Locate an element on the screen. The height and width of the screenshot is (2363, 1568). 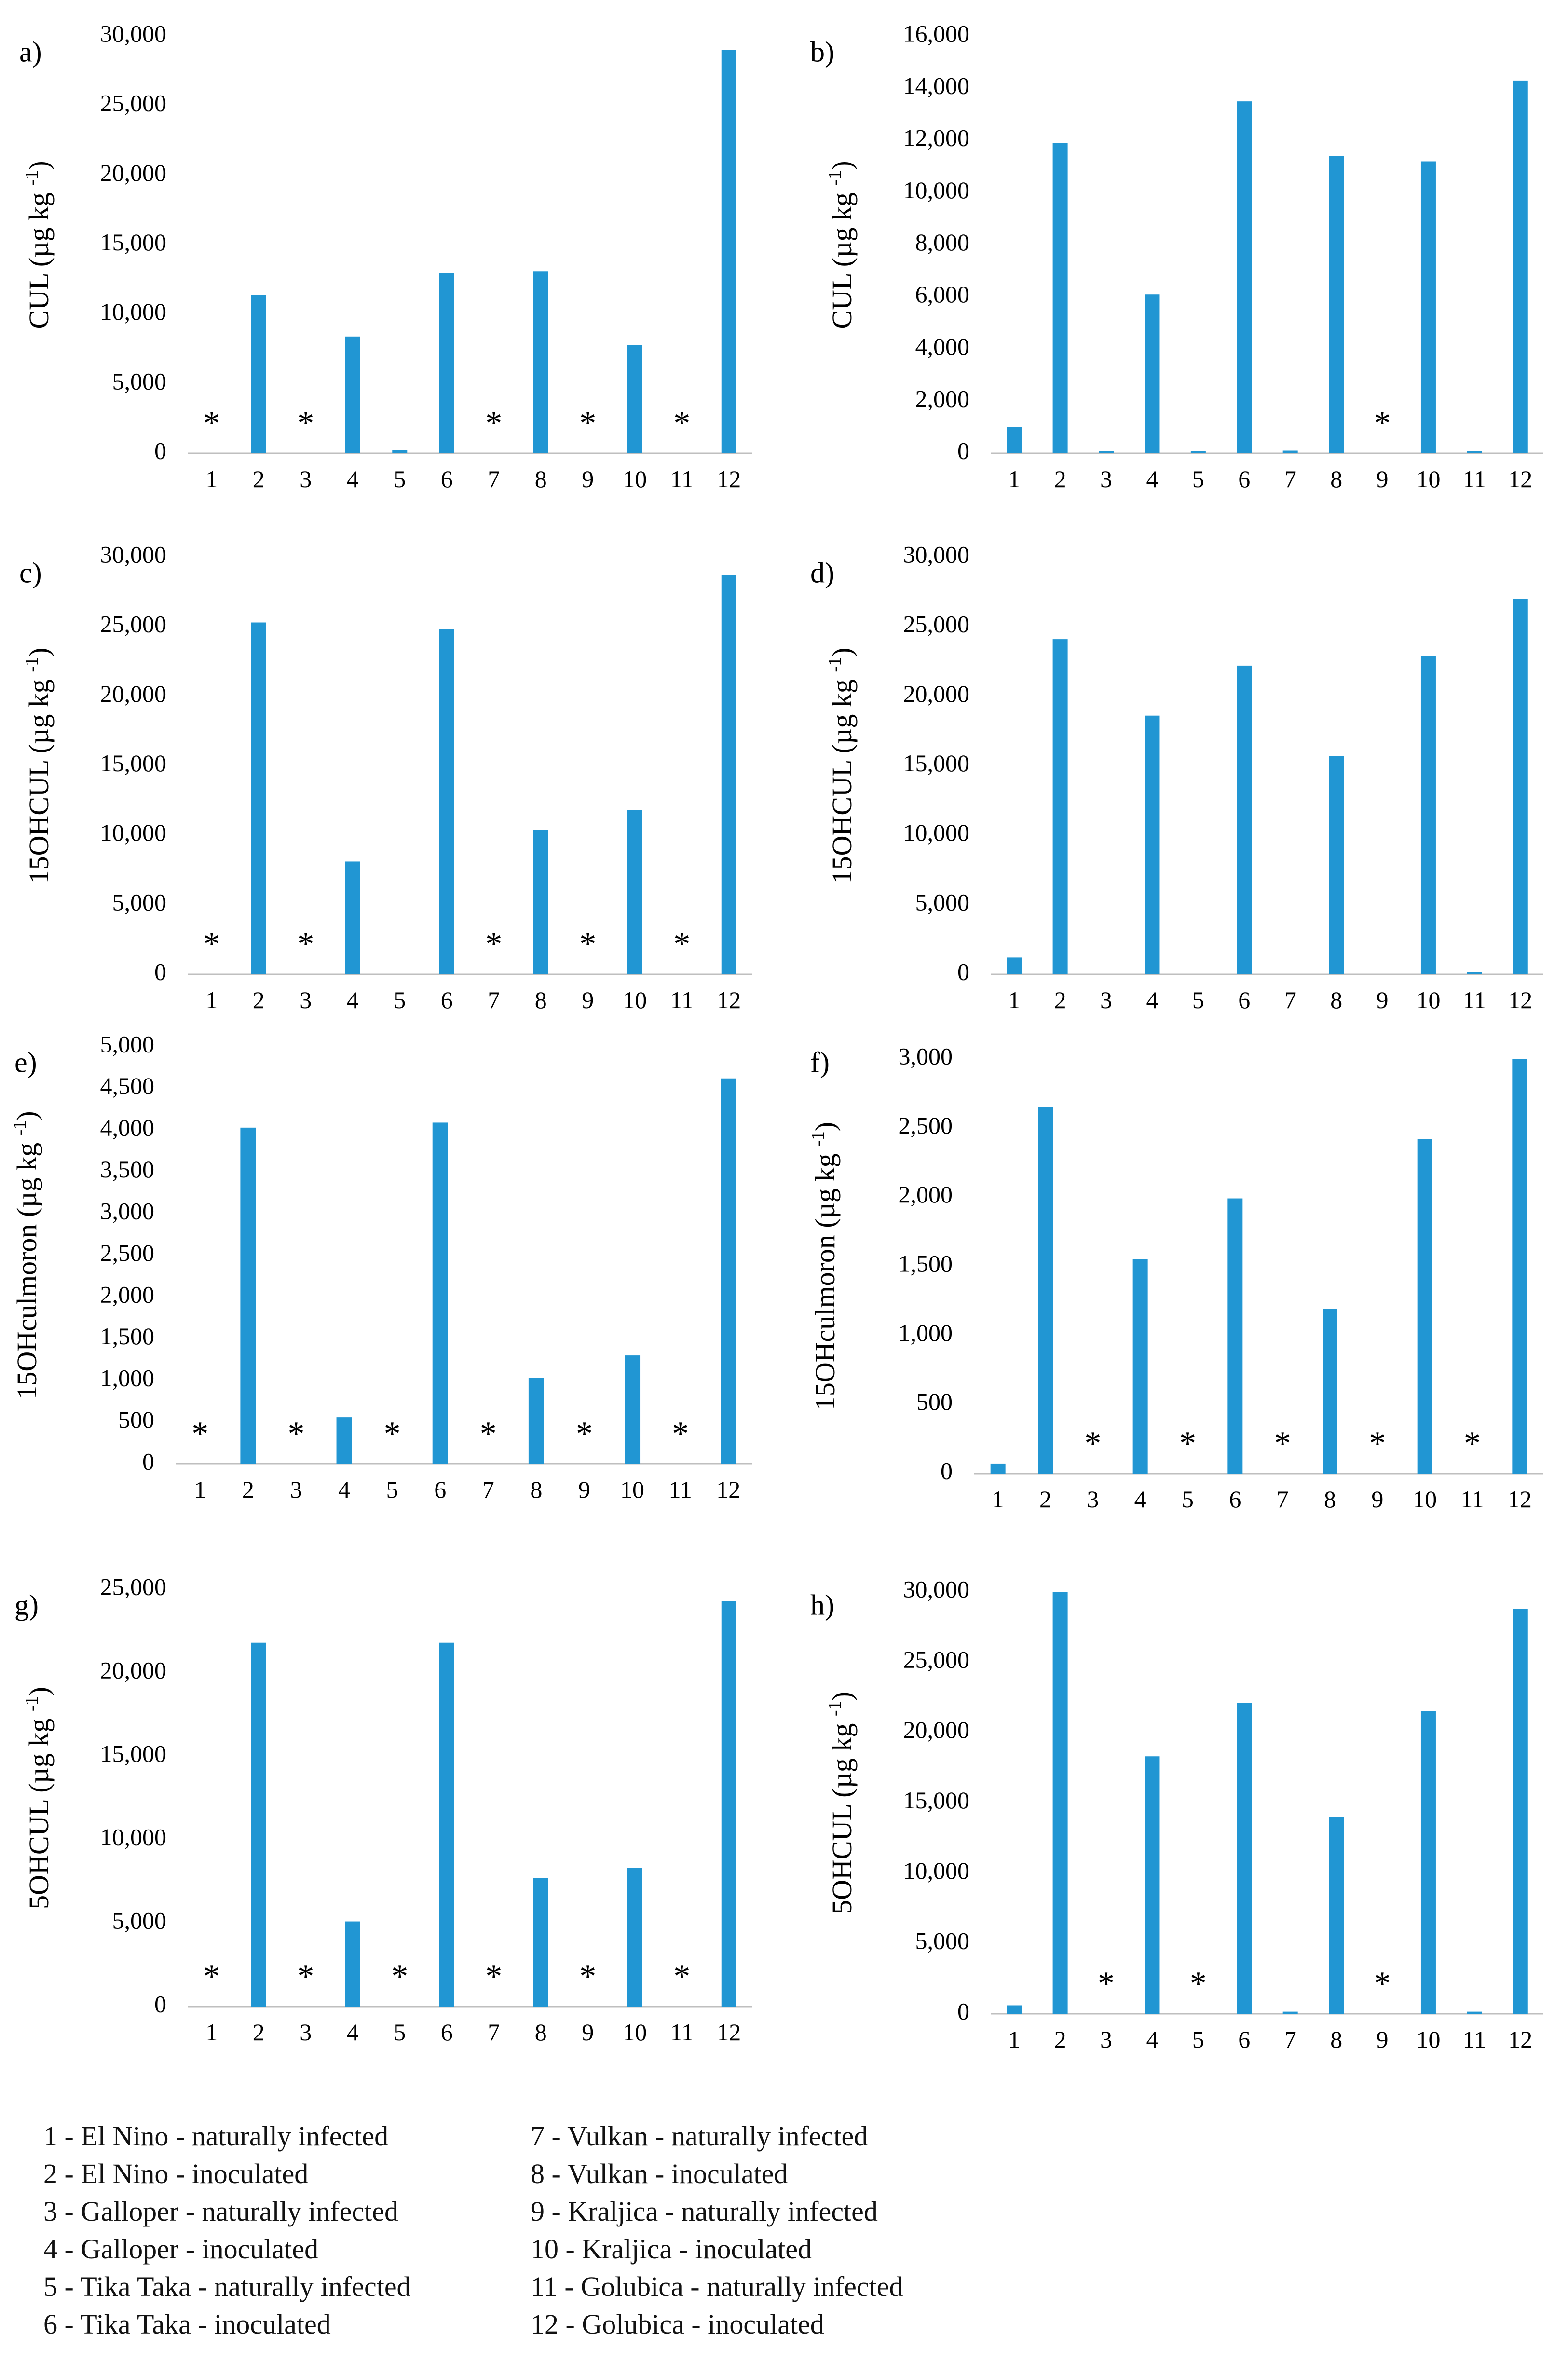
y-tick-label: 500 is located at coordinates (935, 1402).